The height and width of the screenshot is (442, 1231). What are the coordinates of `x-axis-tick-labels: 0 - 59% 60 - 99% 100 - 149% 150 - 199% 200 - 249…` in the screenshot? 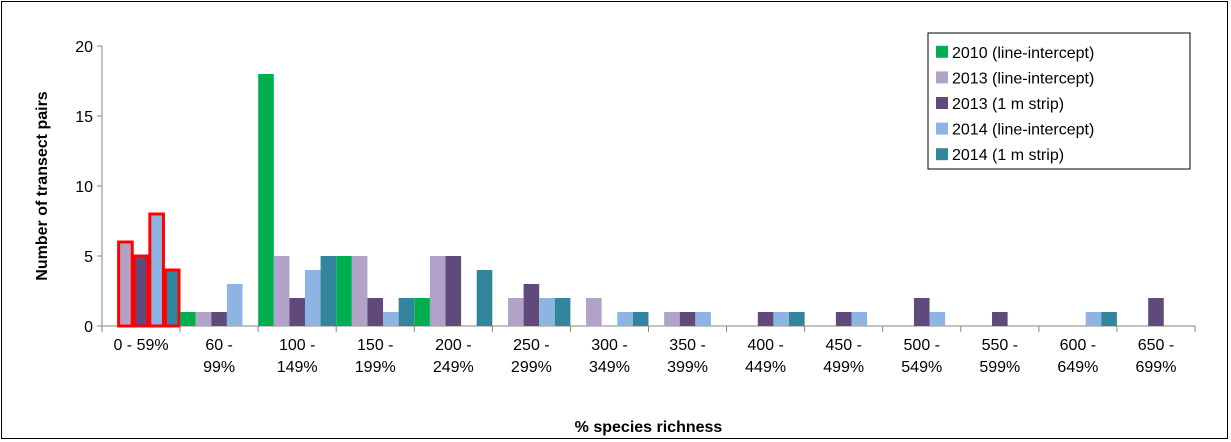 It's located at (648, 351).